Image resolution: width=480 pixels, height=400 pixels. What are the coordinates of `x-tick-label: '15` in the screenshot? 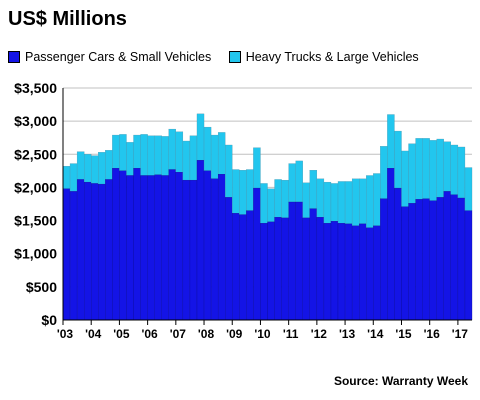 It's located at (403, 334).